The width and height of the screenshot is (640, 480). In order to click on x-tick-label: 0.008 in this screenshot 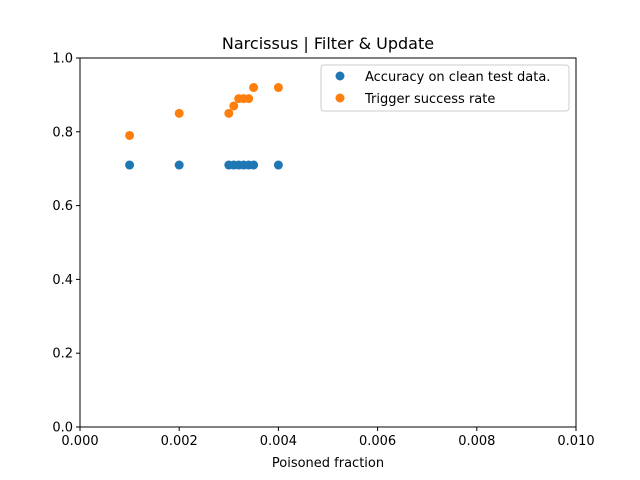, I will do `click(476, 441)`.